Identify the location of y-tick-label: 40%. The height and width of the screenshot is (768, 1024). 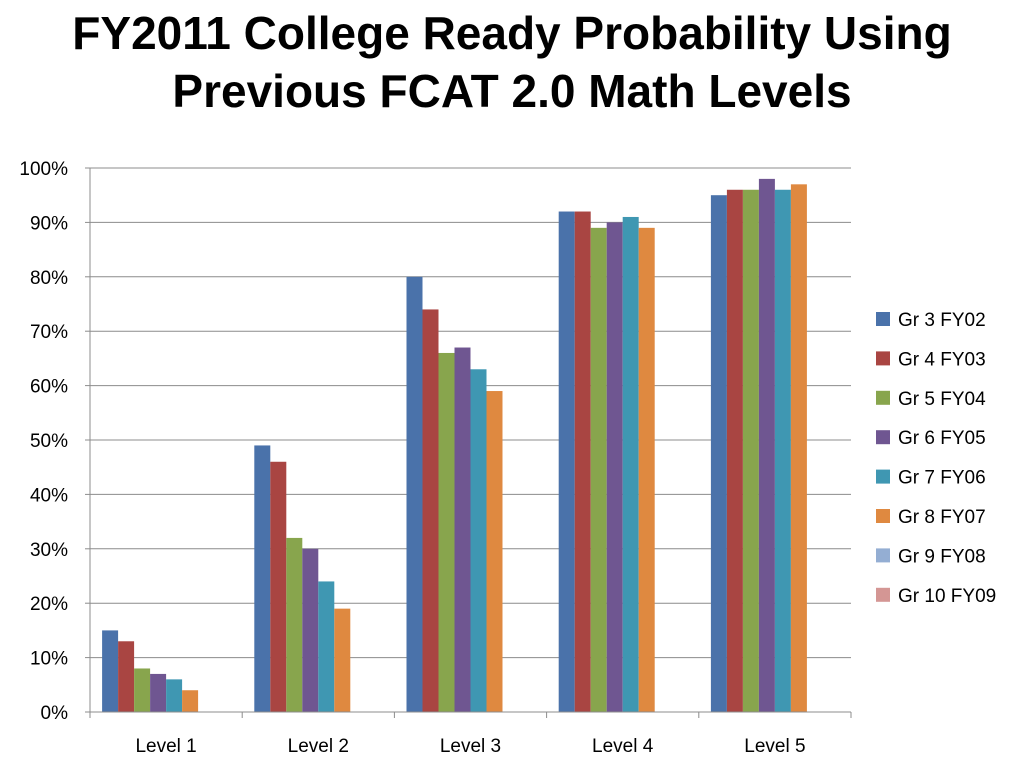
(49, 495).